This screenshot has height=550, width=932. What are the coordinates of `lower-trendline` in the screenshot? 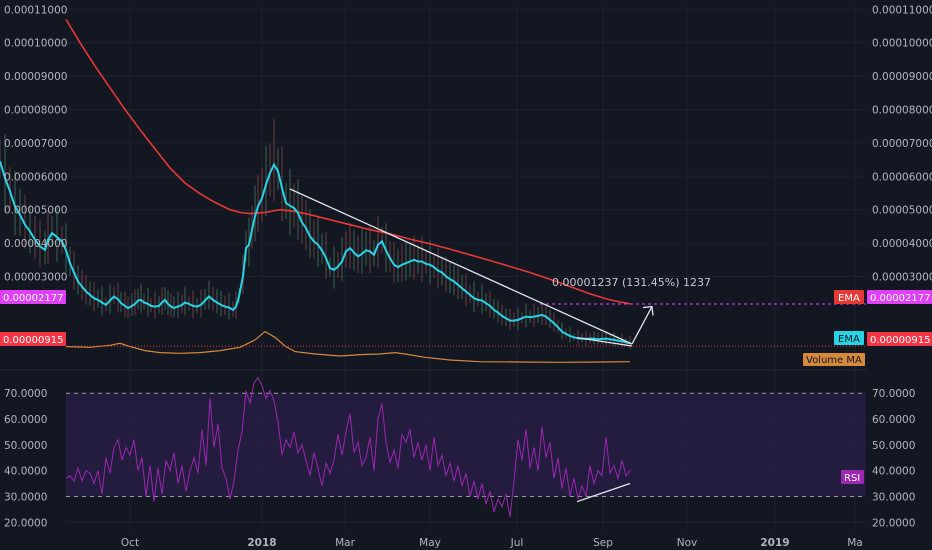 It's located at (604, 341).